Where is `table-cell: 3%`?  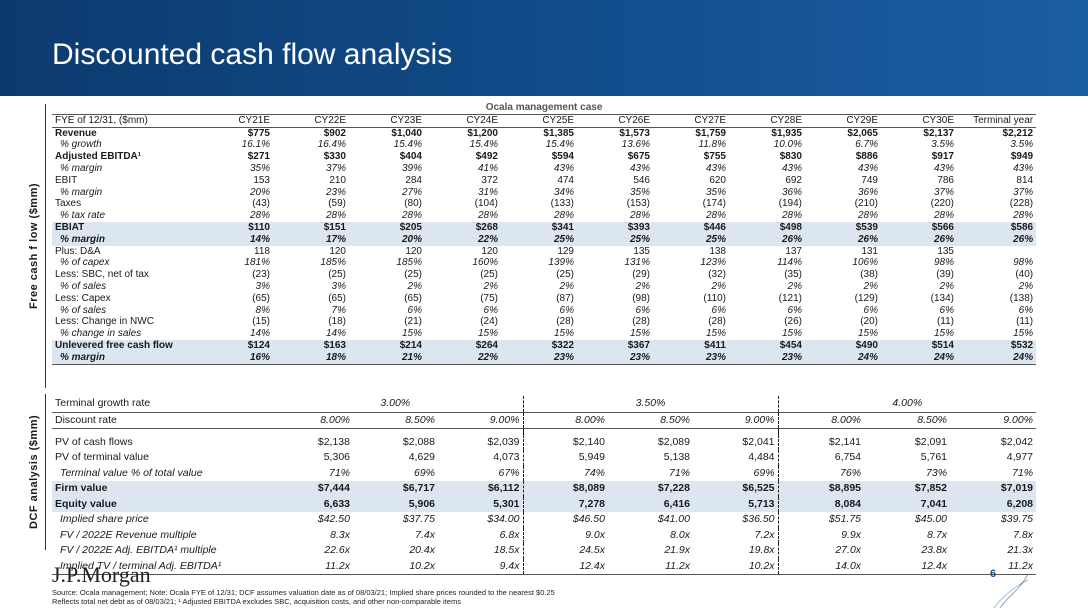 table-cell: 3% is located at coordinates (338, 286).